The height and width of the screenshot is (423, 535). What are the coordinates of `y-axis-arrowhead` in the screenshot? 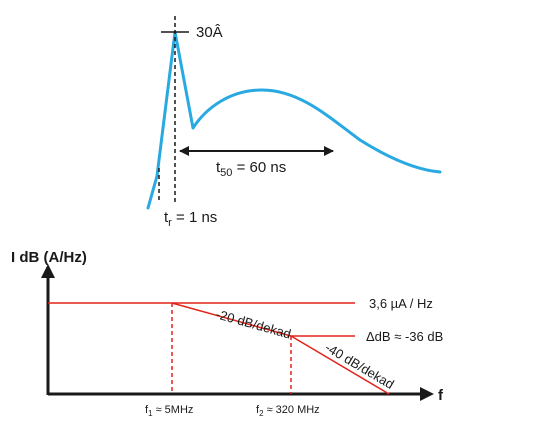 It's located at (48, 271).